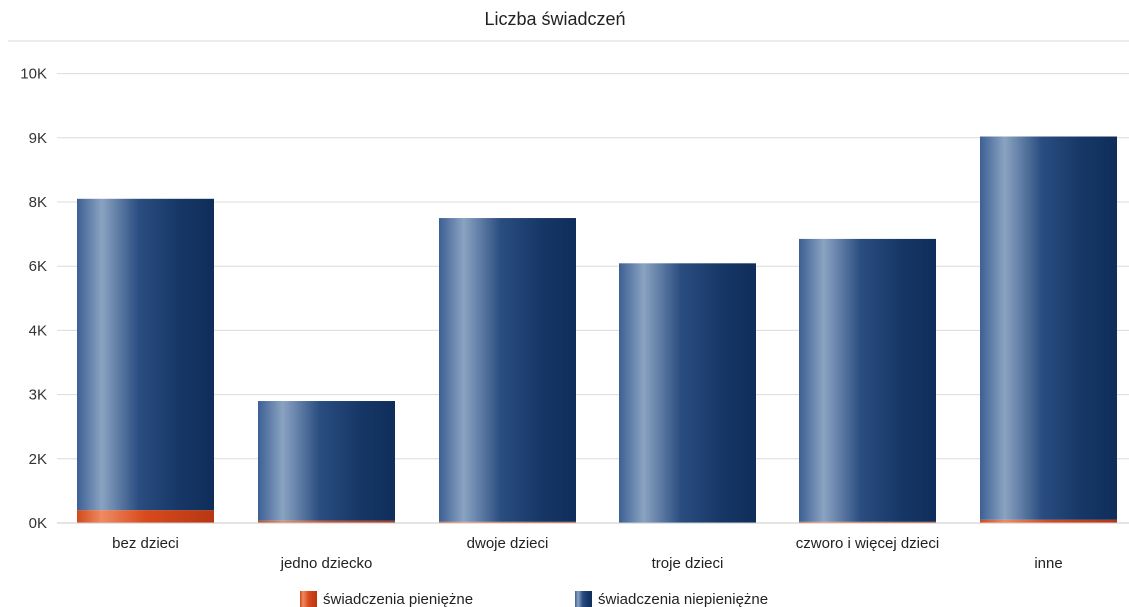  What do you see at coordinates (33, 299) in the screenshot?
I see `y-axis-ticks: 0K 2K 3K 4K 6K 8K 9K 10K` at bounding box center [33, 299].